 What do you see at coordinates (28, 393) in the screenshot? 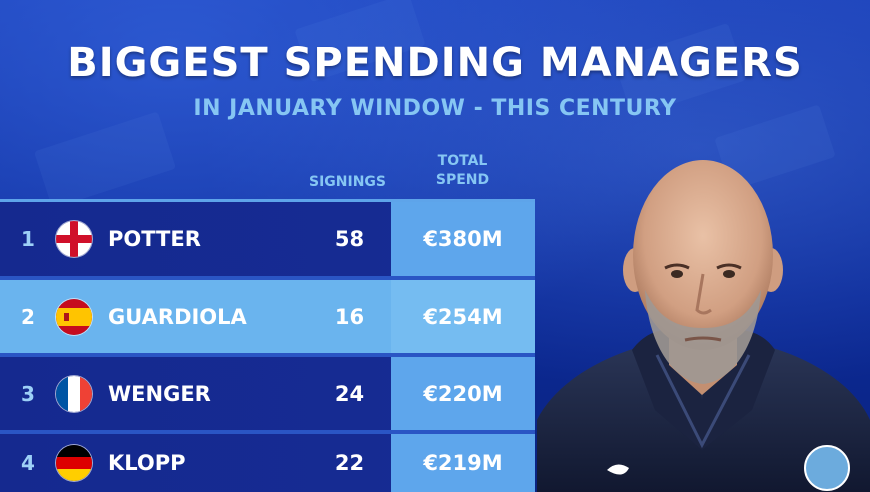
I see `row-rank: 3` at bounding box center [28, 393].